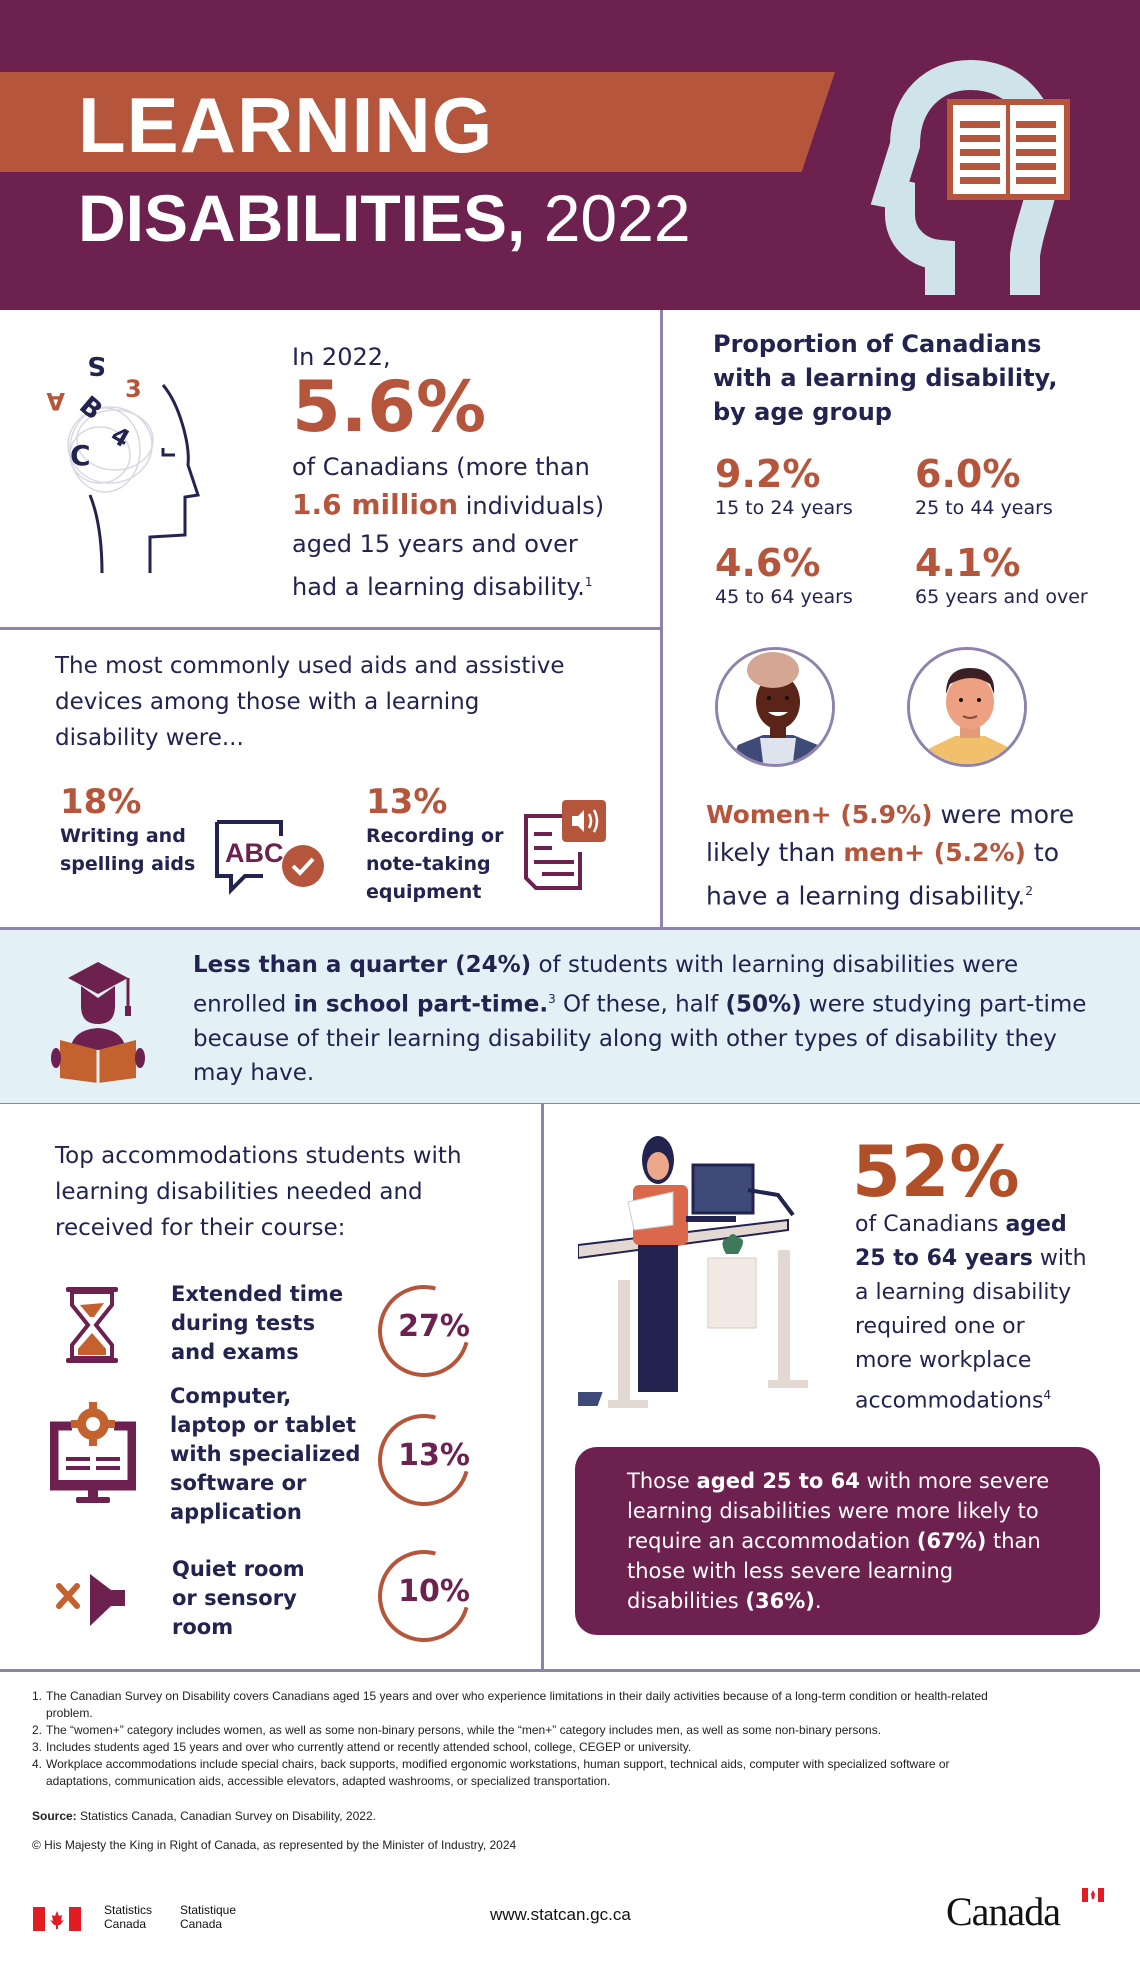  I want to click on accommodation-quiet-room: Quiet room or sensory room, so click(238, 1598).